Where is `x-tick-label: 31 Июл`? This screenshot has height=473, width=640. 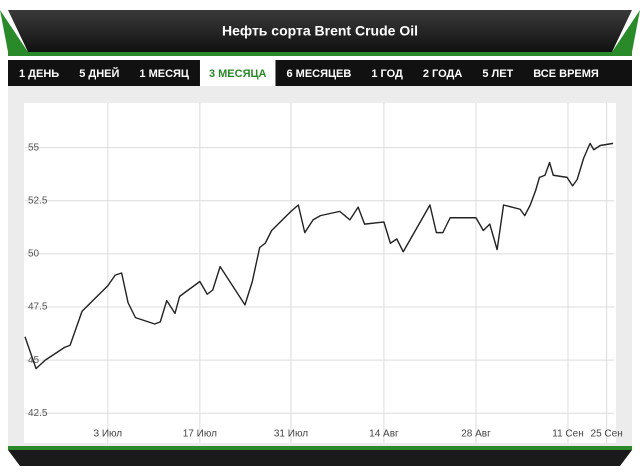 x-tick-label: 31 Июл is located at coordinates (291, 434).